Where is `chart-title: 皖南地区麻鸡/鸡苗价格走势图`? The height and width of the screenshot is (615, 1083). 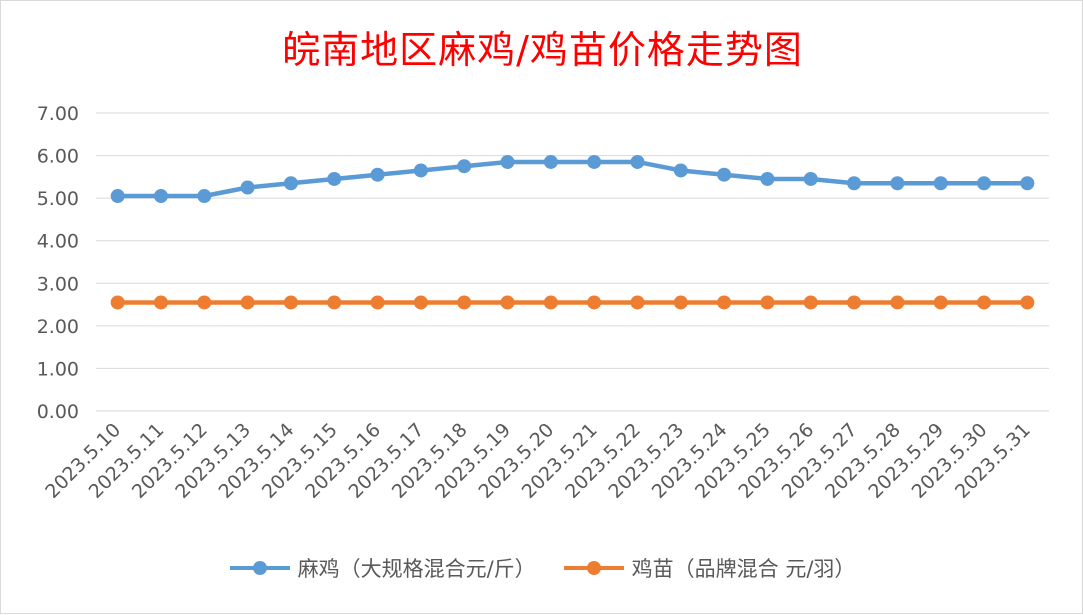 chart-title: 皖南地区麻鸡/鸡苗价格走势图 is located at coordinates (542, 50).